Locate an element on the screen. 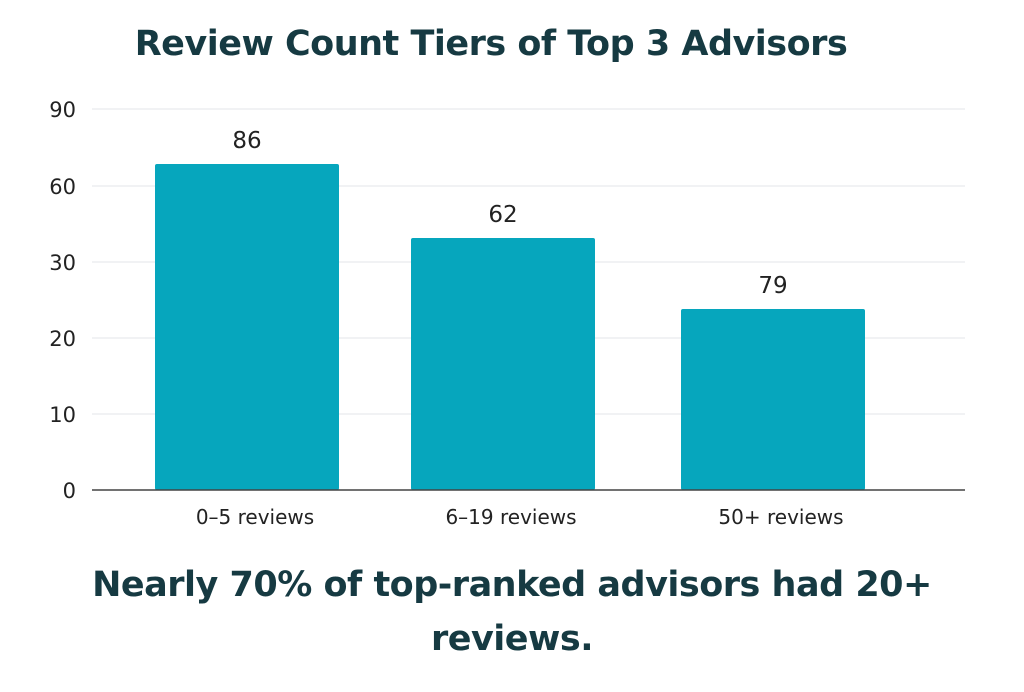 The width and height of the screenshot is (1024, 692). x-tick-label: 6–19 reviews is located at coordinates (510, 517).